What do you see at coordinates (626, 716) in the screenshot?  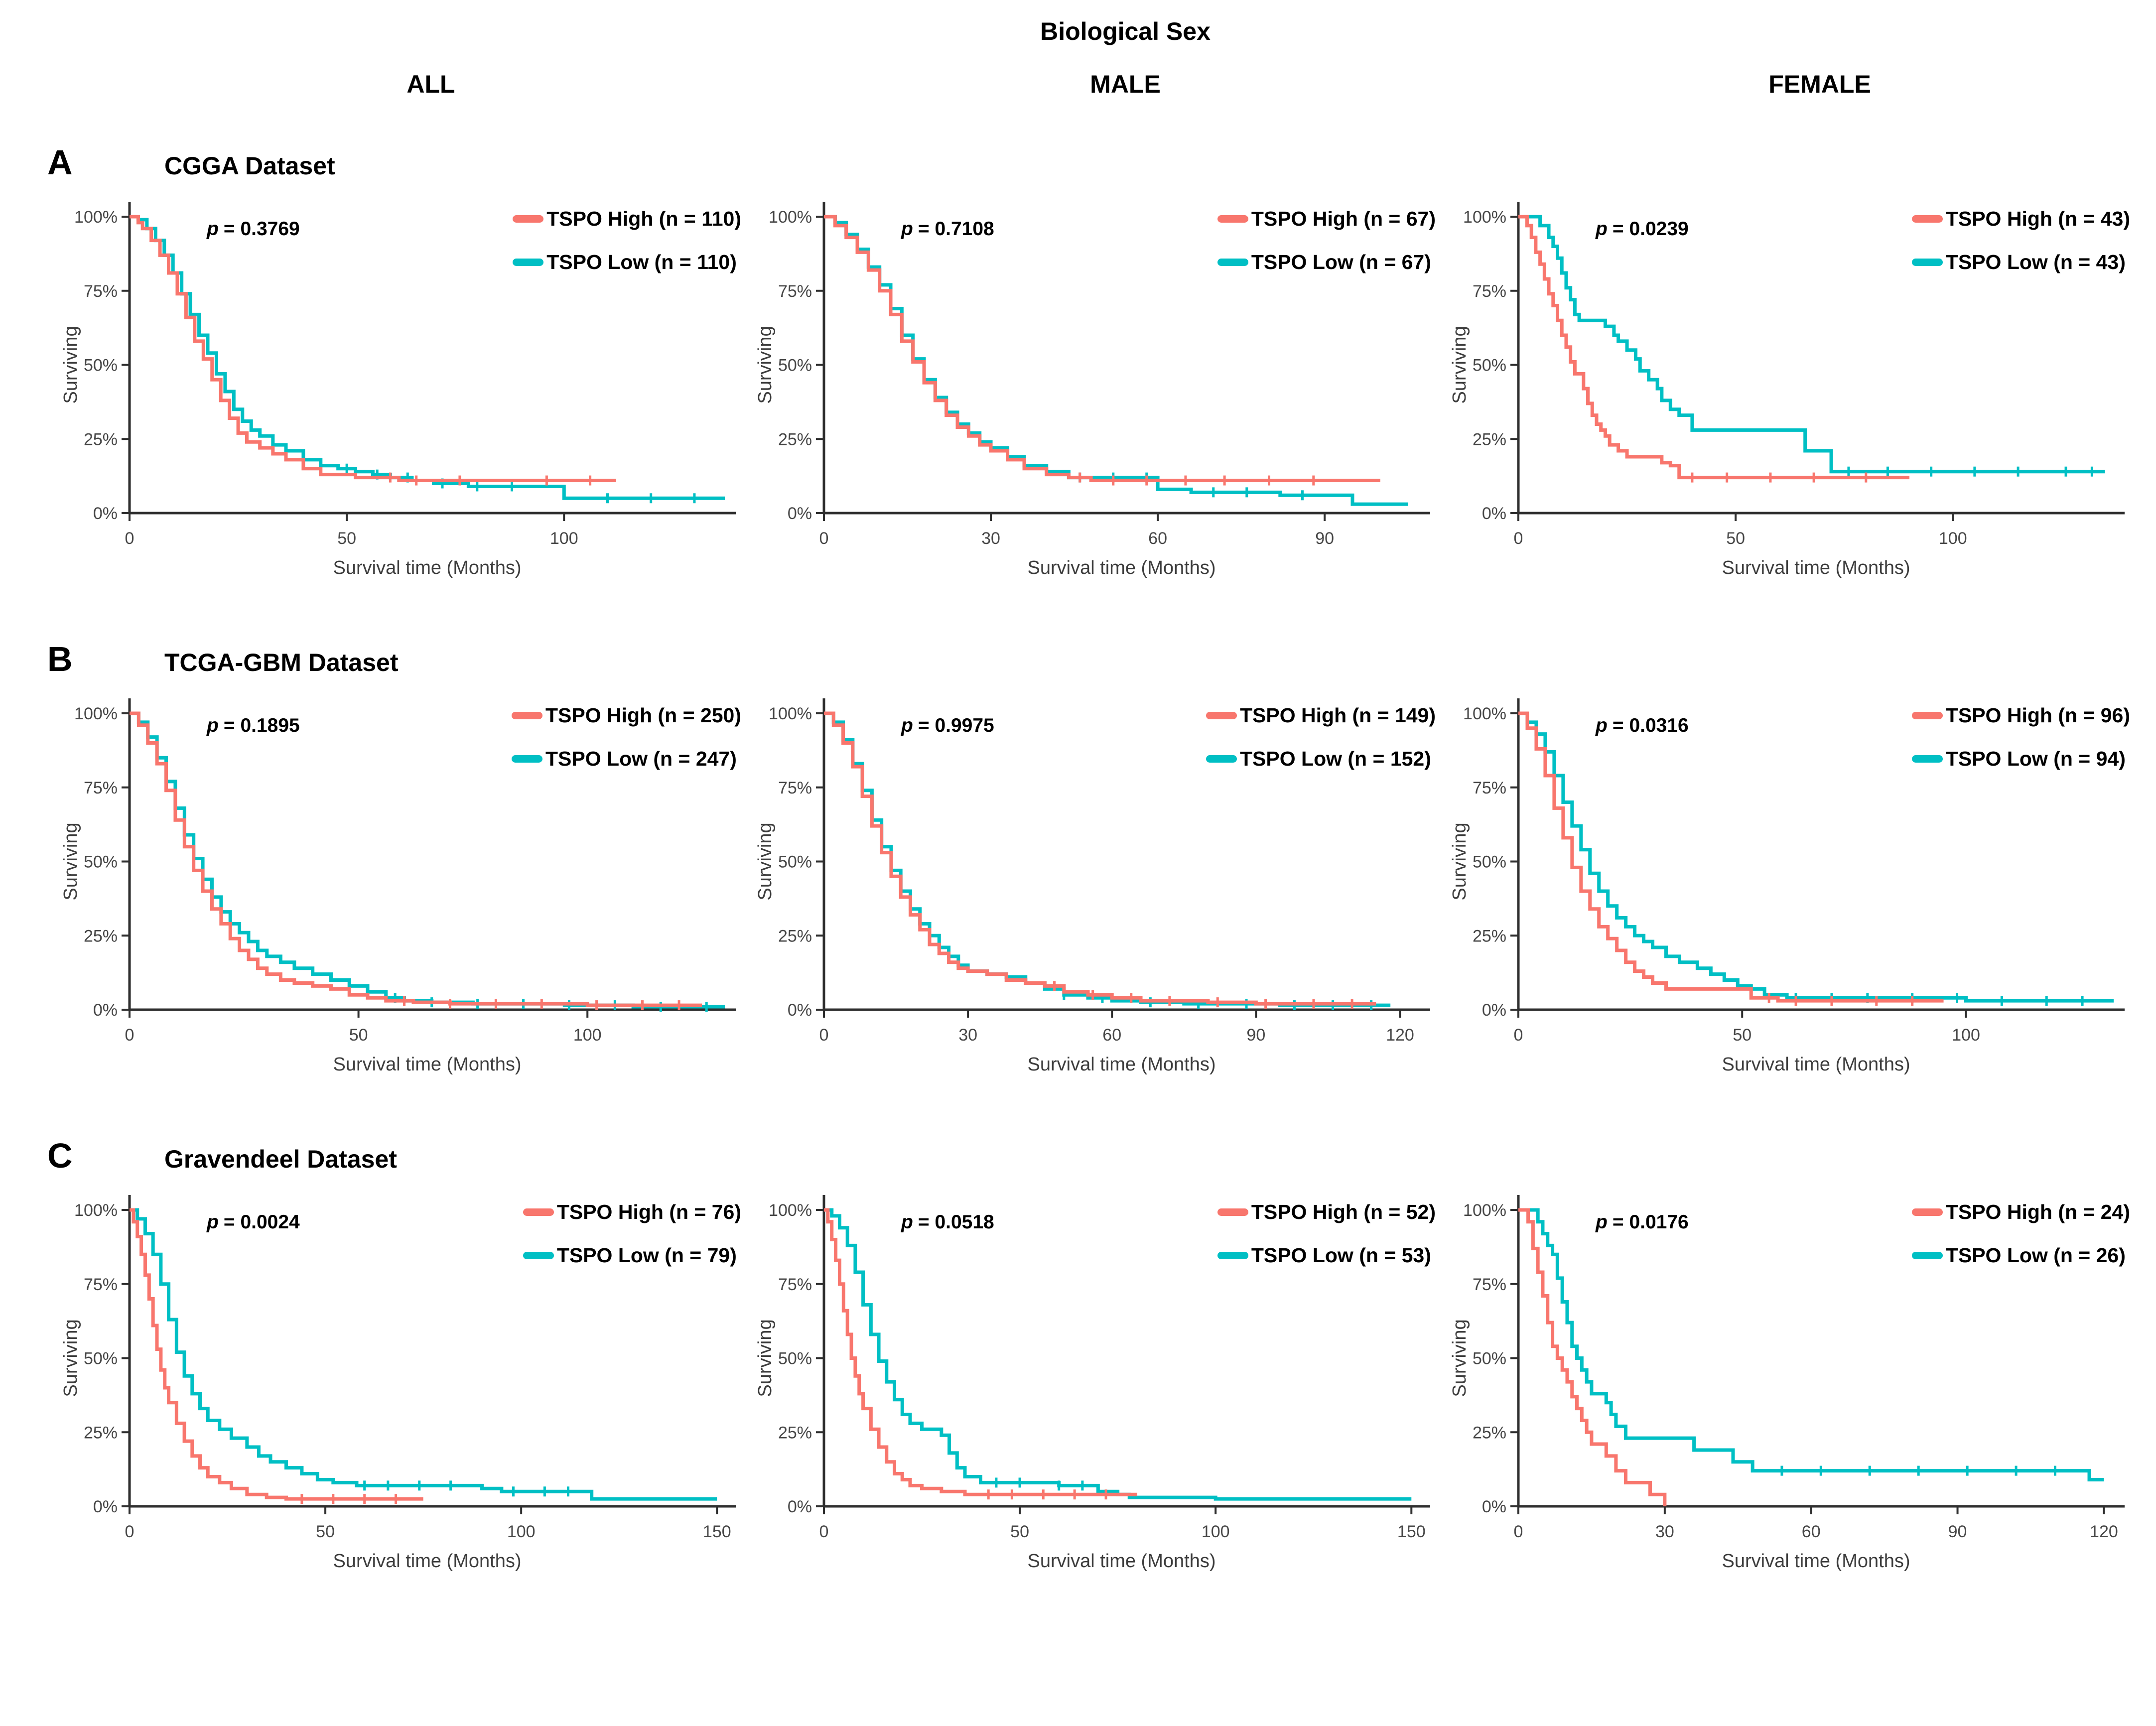 I see `legend-item-tspo-high: TSPO High (n = 250)` at bounding box center [626, 716].